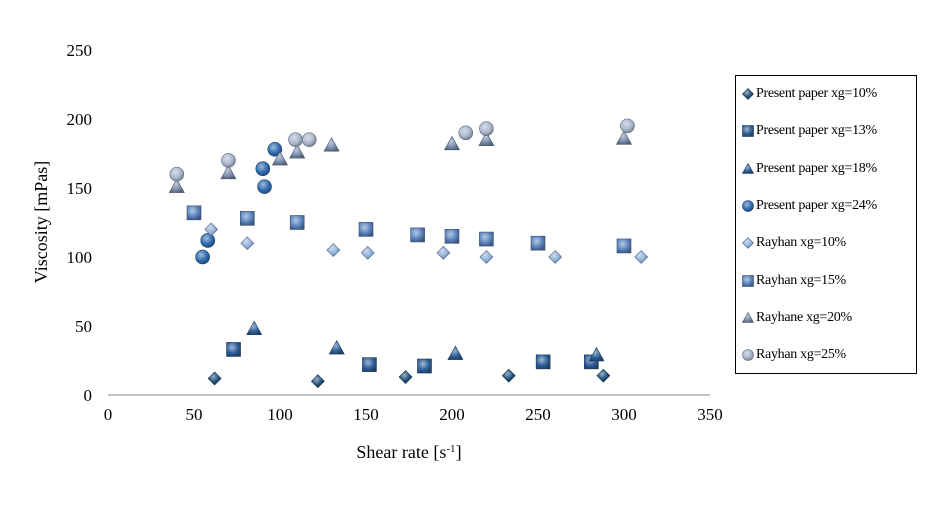 This screenshot has height=516, width=945. Describe the element at coordinates (108, 414) in the screenshot. I see `x-tick-label: 0` at that location.